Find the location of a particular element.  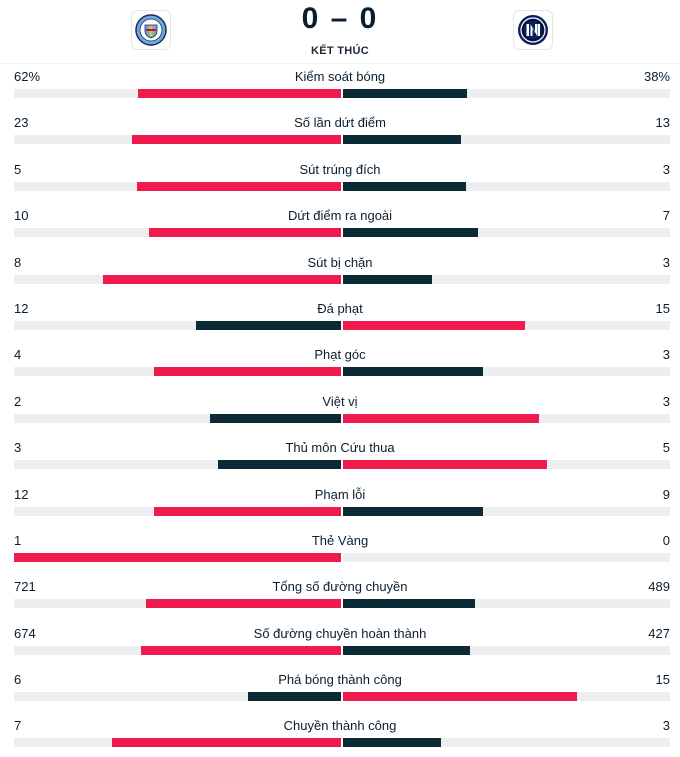

match-status: KẾT THÚC is located at coordinates (339, 51).